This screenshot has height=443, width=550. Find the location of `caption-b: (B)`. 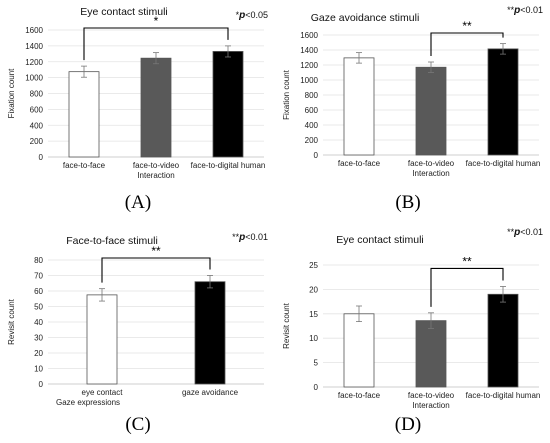

caption-b: (B) is located at coordinates (408, 202).